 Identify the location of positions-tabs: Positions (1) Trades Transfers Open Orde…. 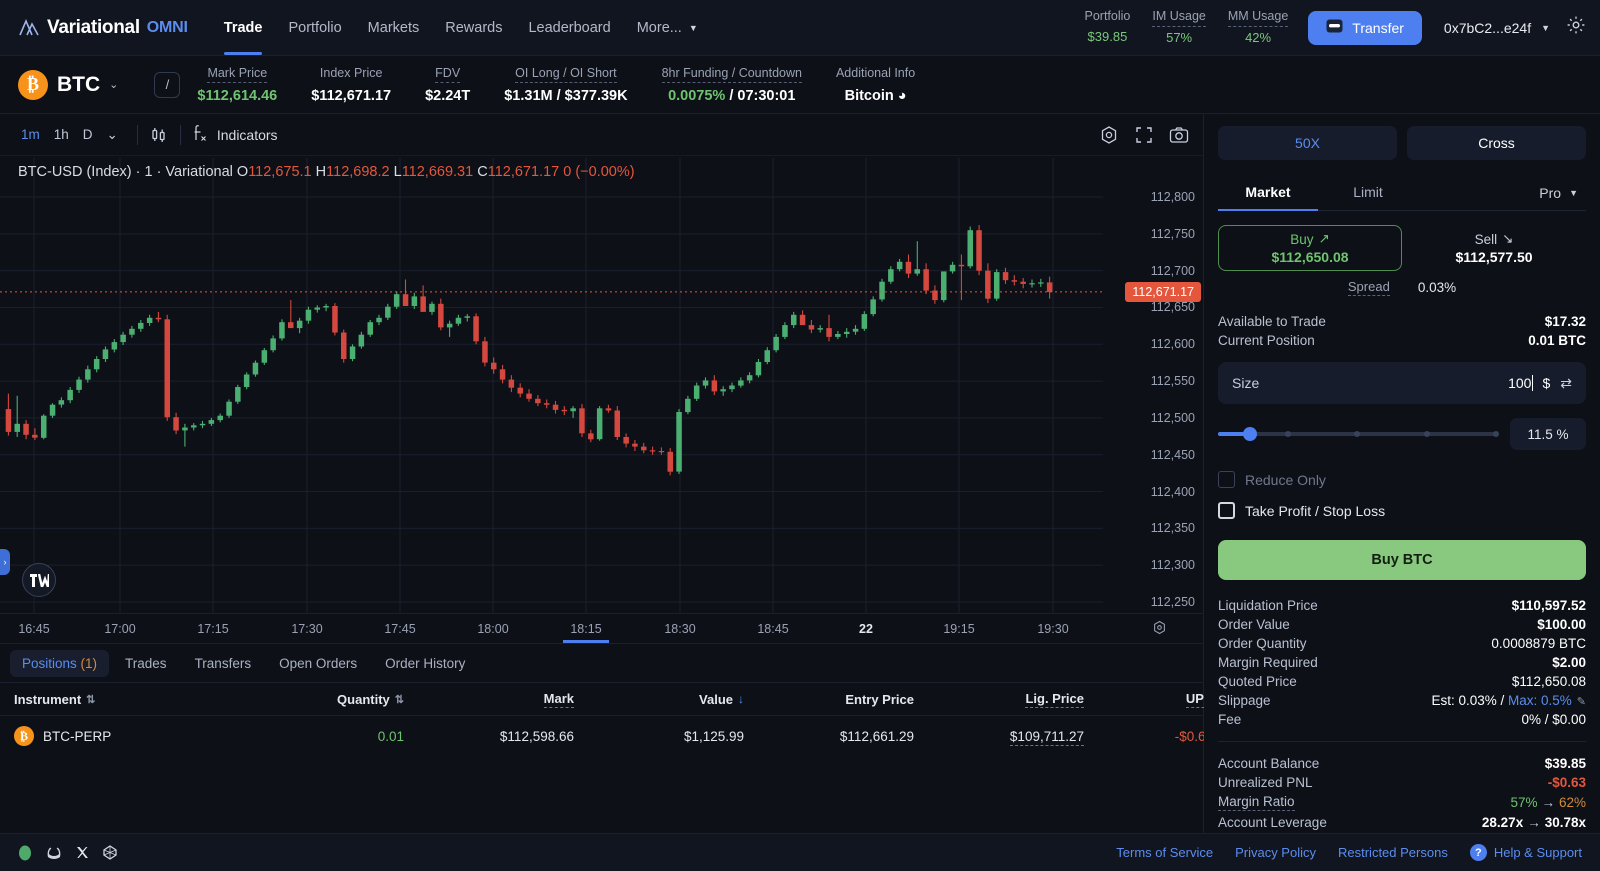
(601, 663).